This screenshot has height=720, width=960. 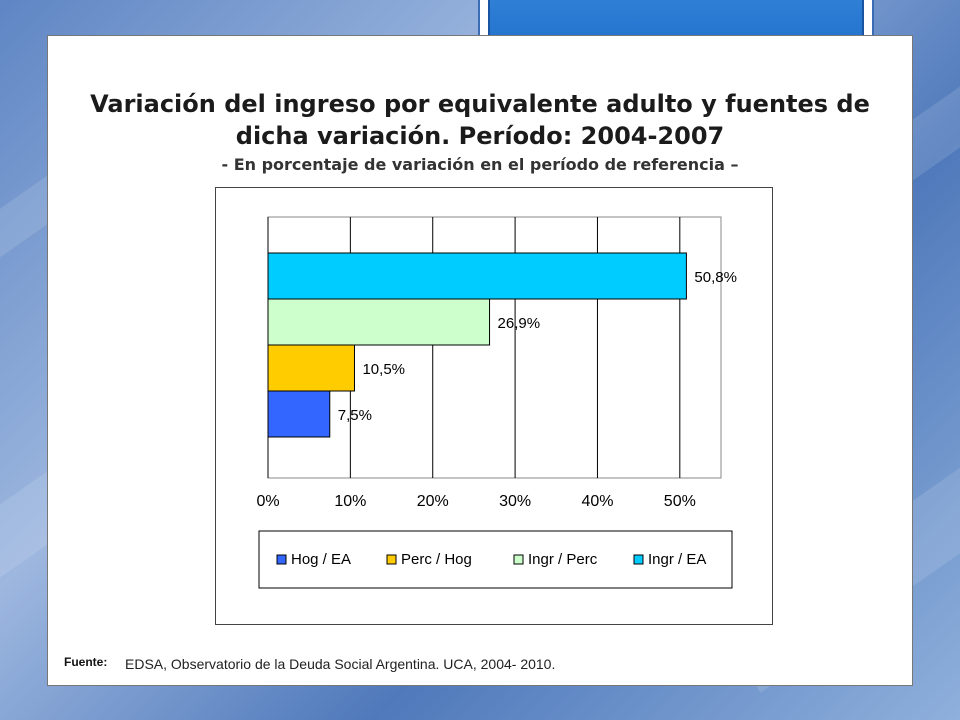 What do you see at coordinates (597, 501) in the screenshot?
I see `x-tick-label: 40%` at bounding box center [597, 501].